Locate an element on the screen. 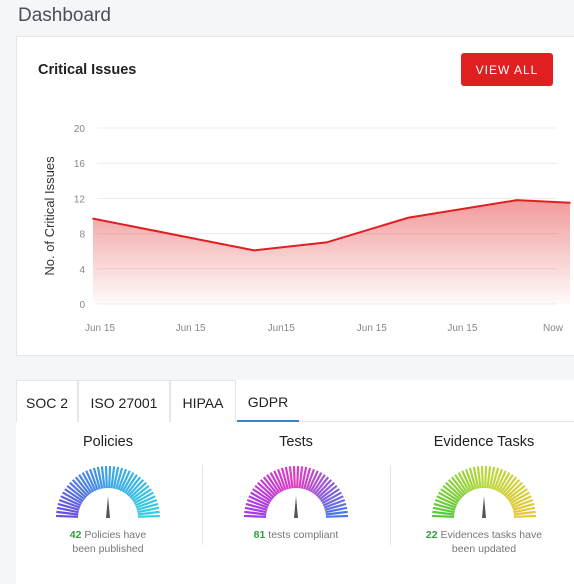 Image resolution: width=574 pixels, height=584 pixels. metric-desc-line1: Evidences tasks have is located at coordinates (491, 535).